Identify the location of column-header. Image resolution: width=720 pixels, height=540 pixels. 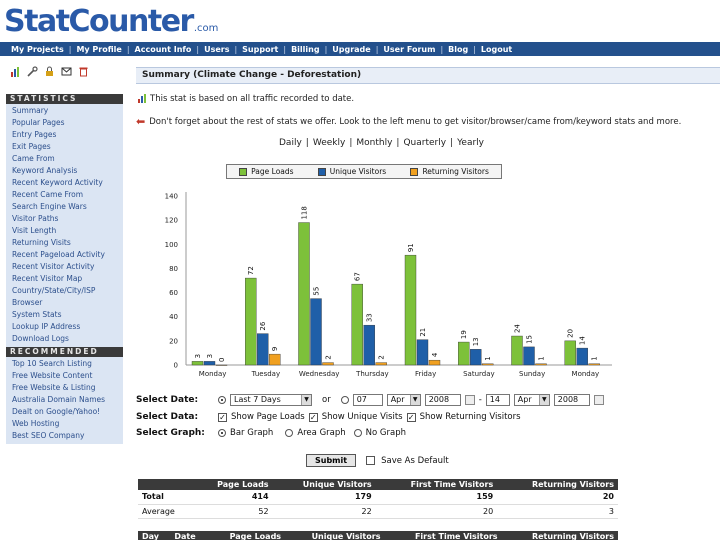
(165, 484).